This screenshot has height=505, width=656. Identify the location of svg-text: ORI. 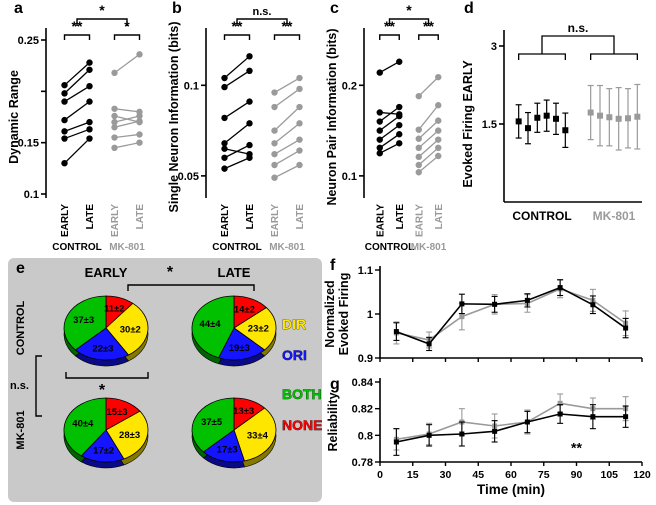
(294, 355).